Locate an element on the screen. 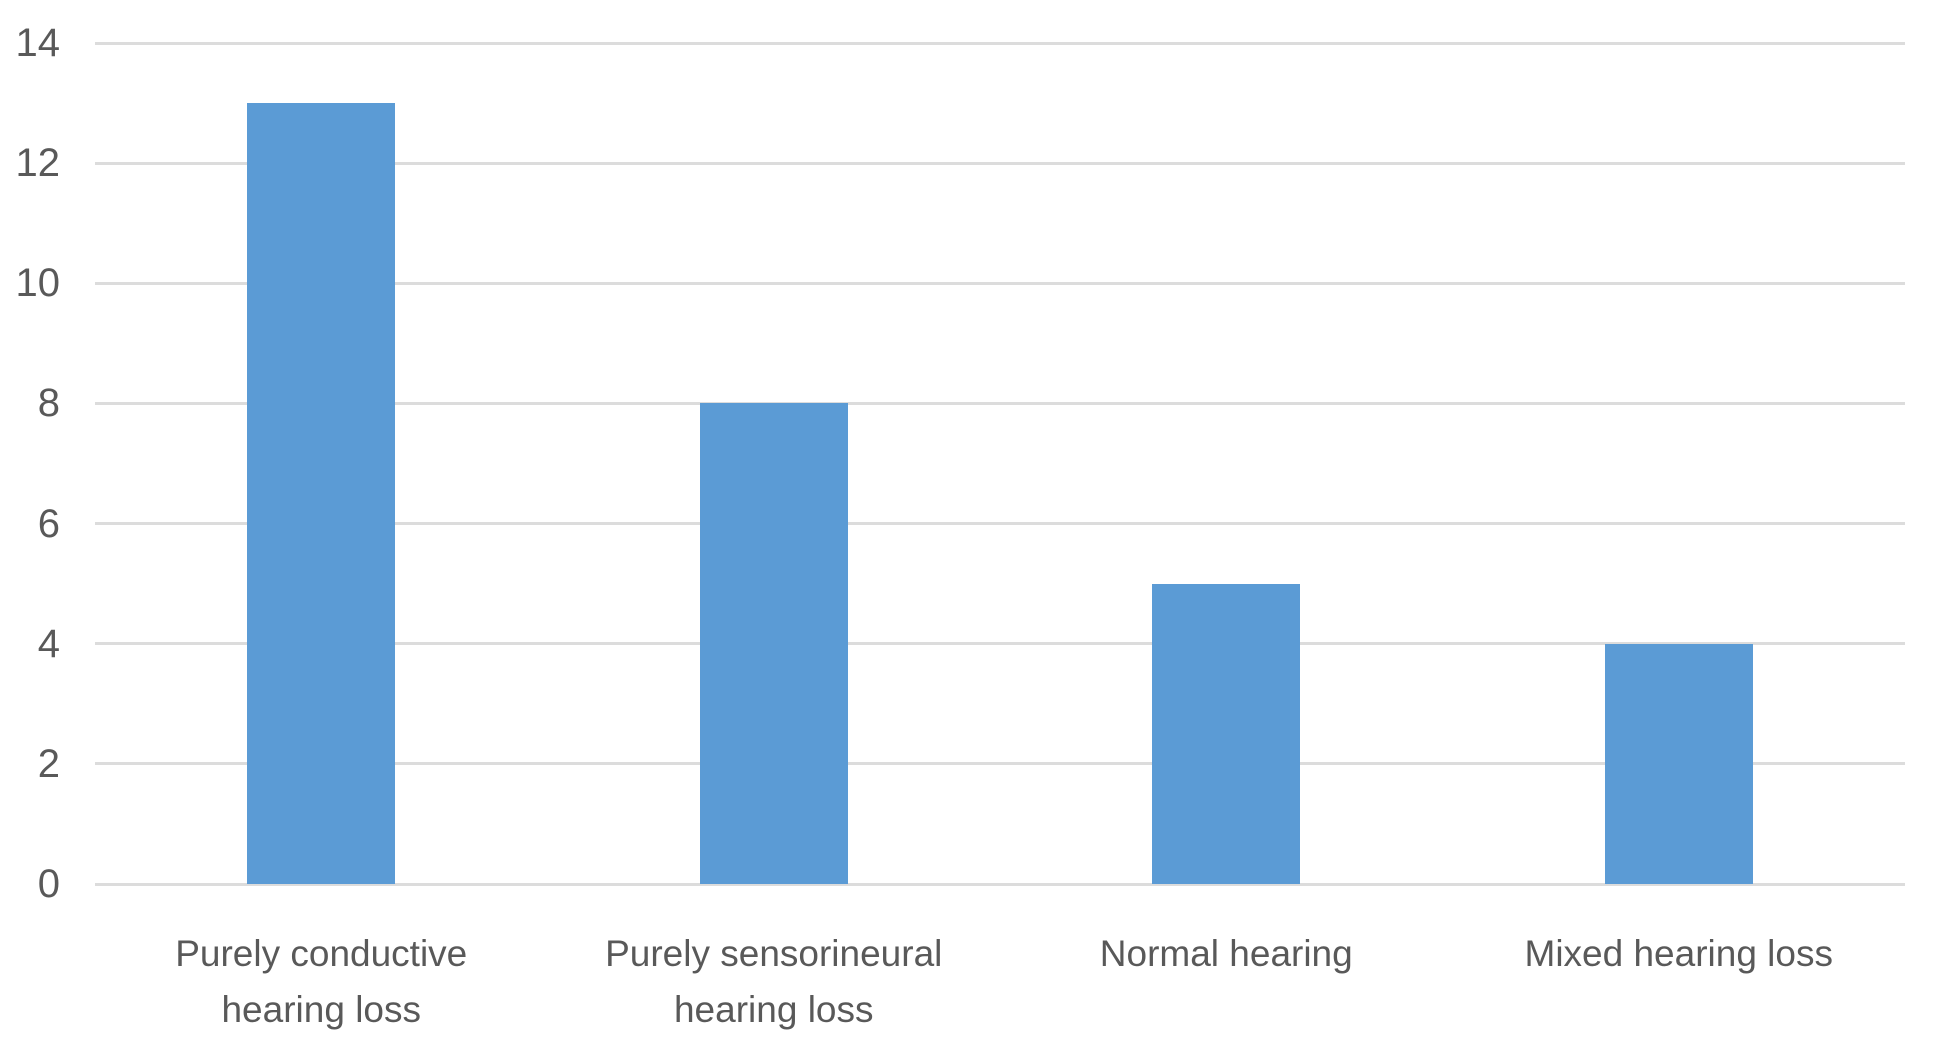  y-tick-label: 0 is located at coordinates (48, 884).